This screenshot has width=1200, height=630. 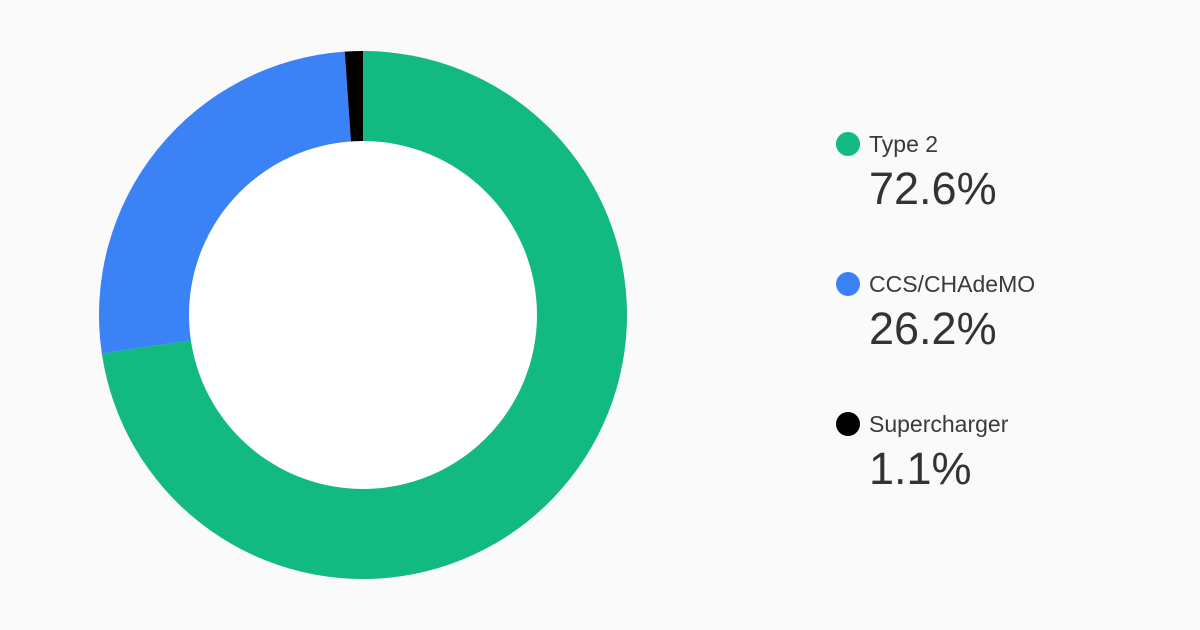 I want to click on legend-label-supercharger: Supercharger, so click(x=939, y=423).